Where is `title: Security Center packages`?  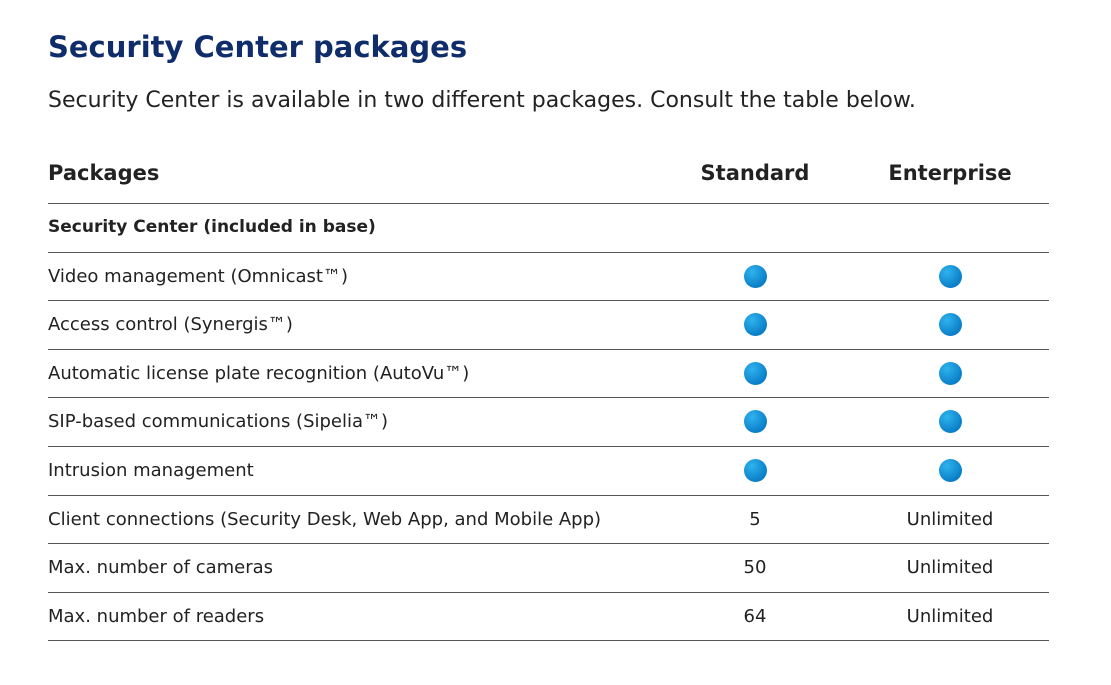
title: Security Center packages is located at coordinates (258, 47).